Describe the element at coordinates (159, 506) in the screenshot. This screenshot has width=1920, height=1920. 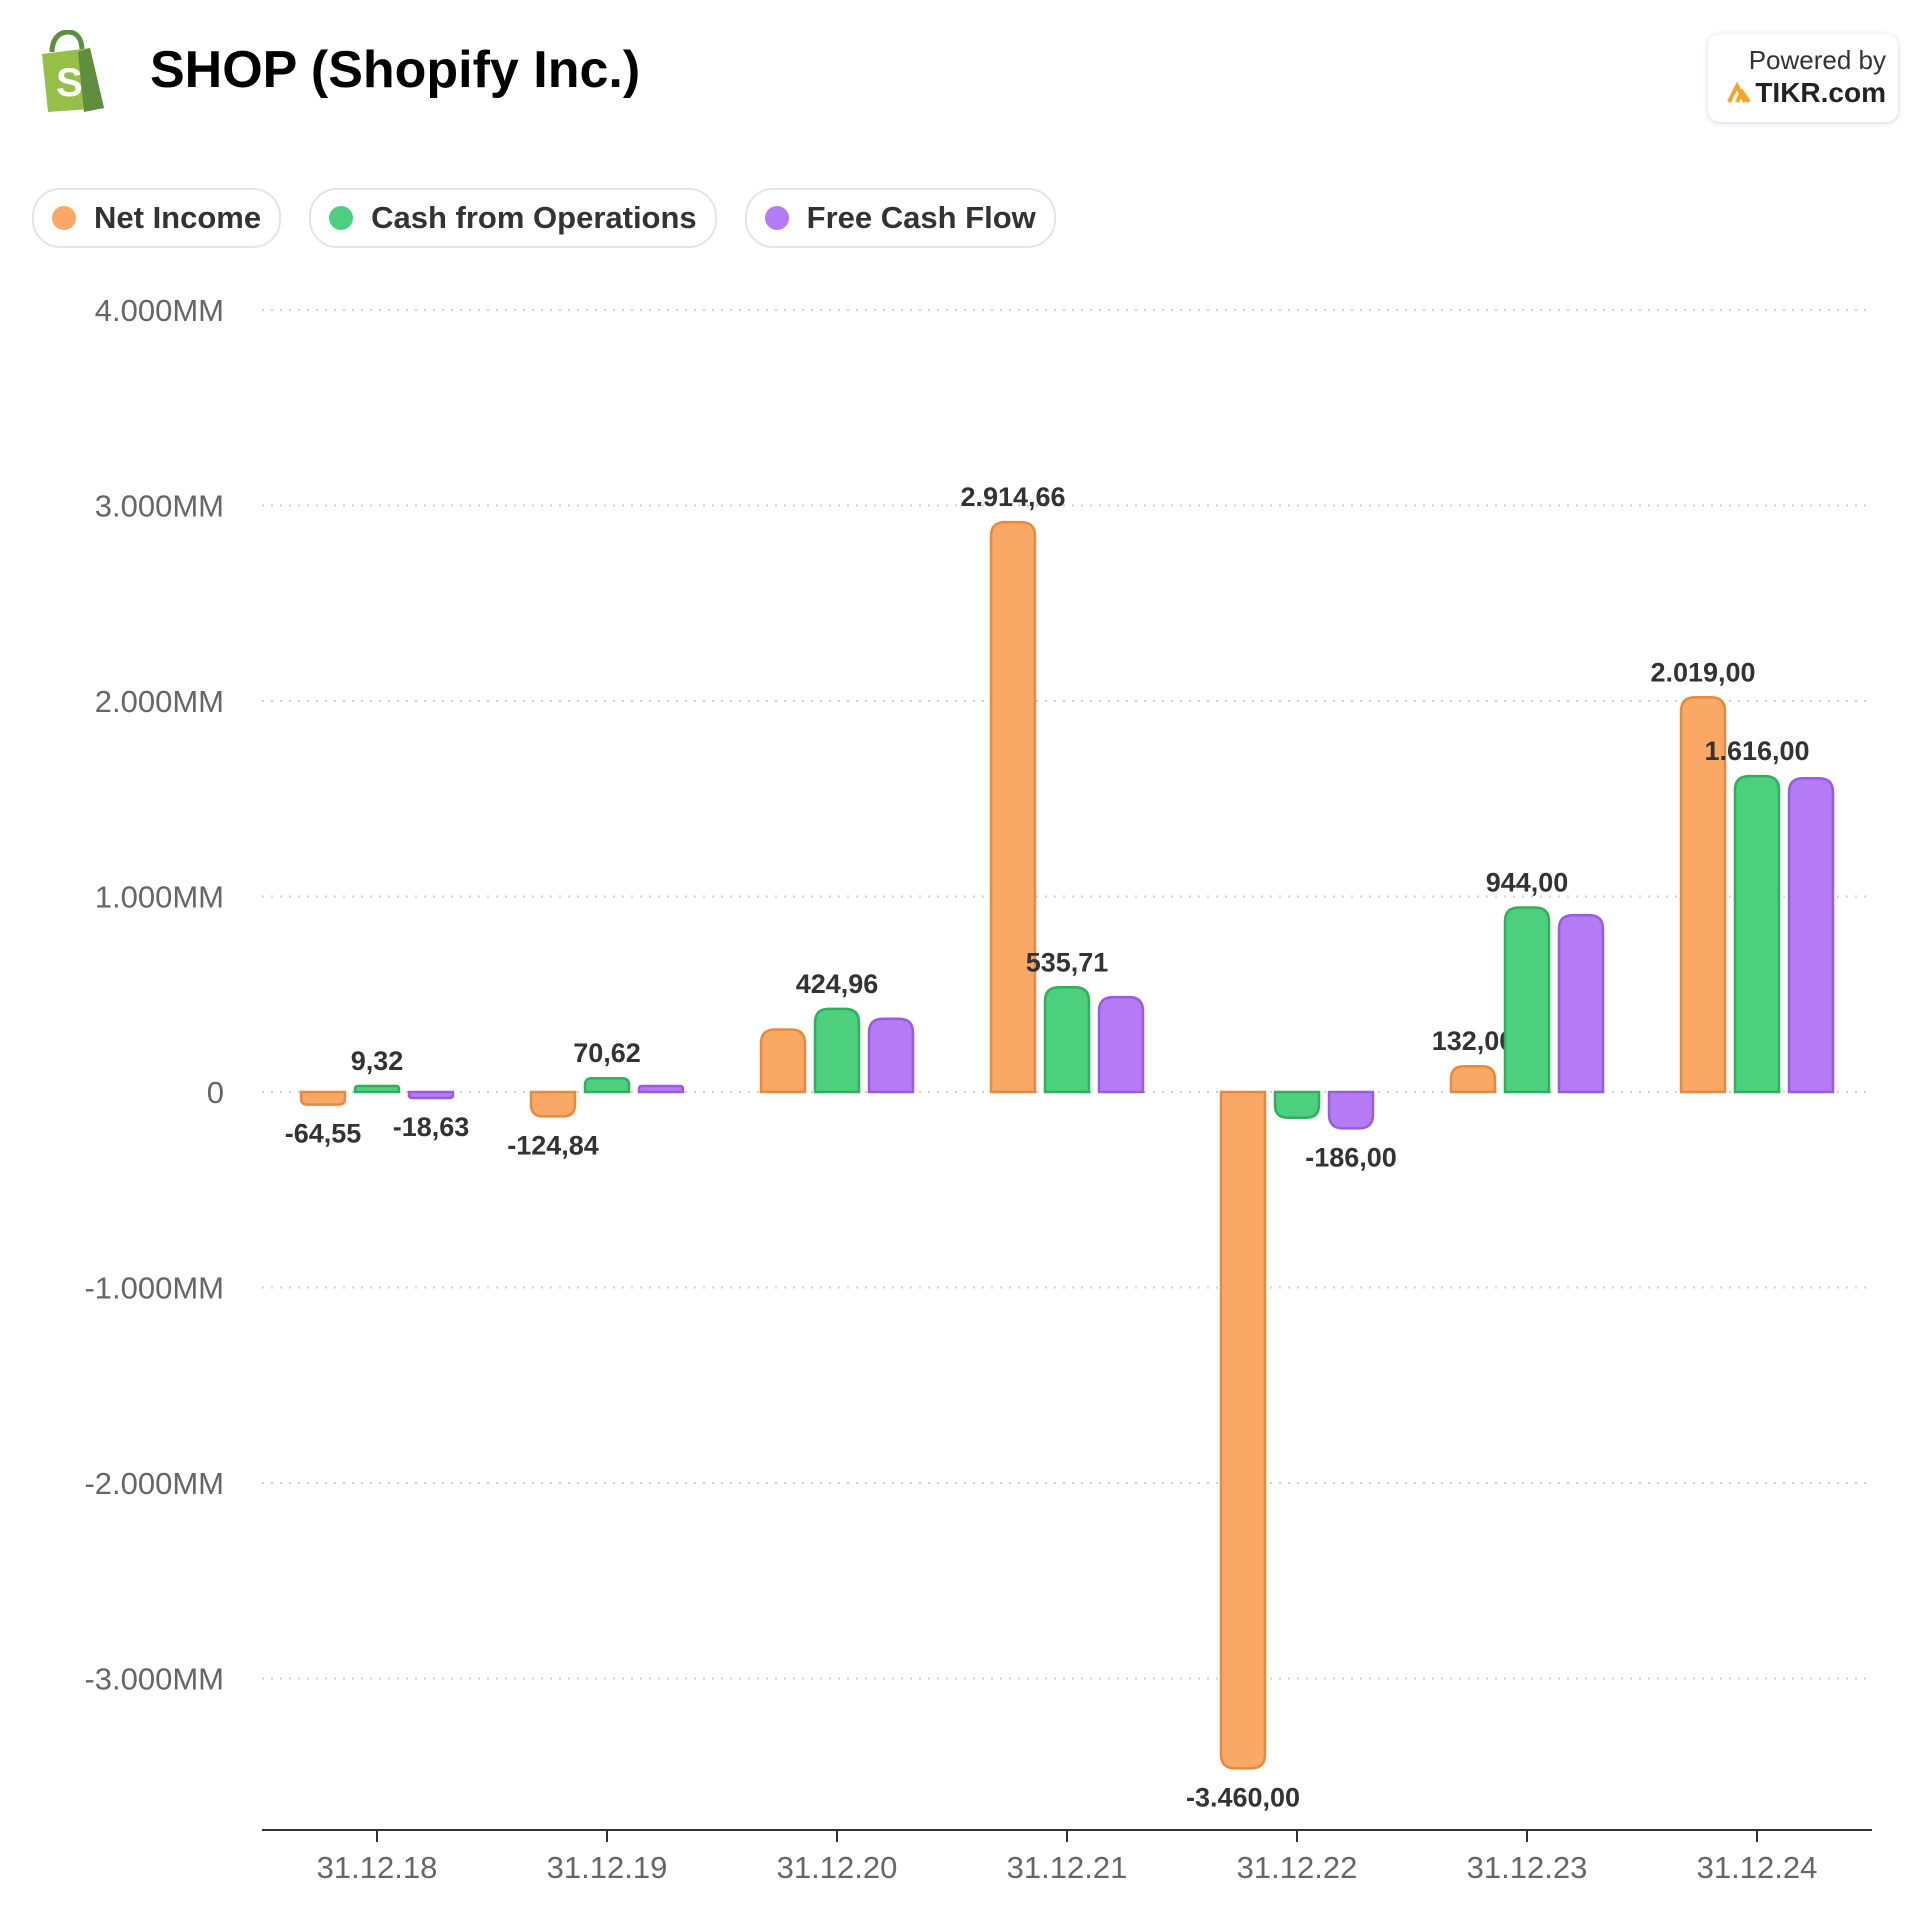
I see `y-tick-label: 3.000MM` at that location.